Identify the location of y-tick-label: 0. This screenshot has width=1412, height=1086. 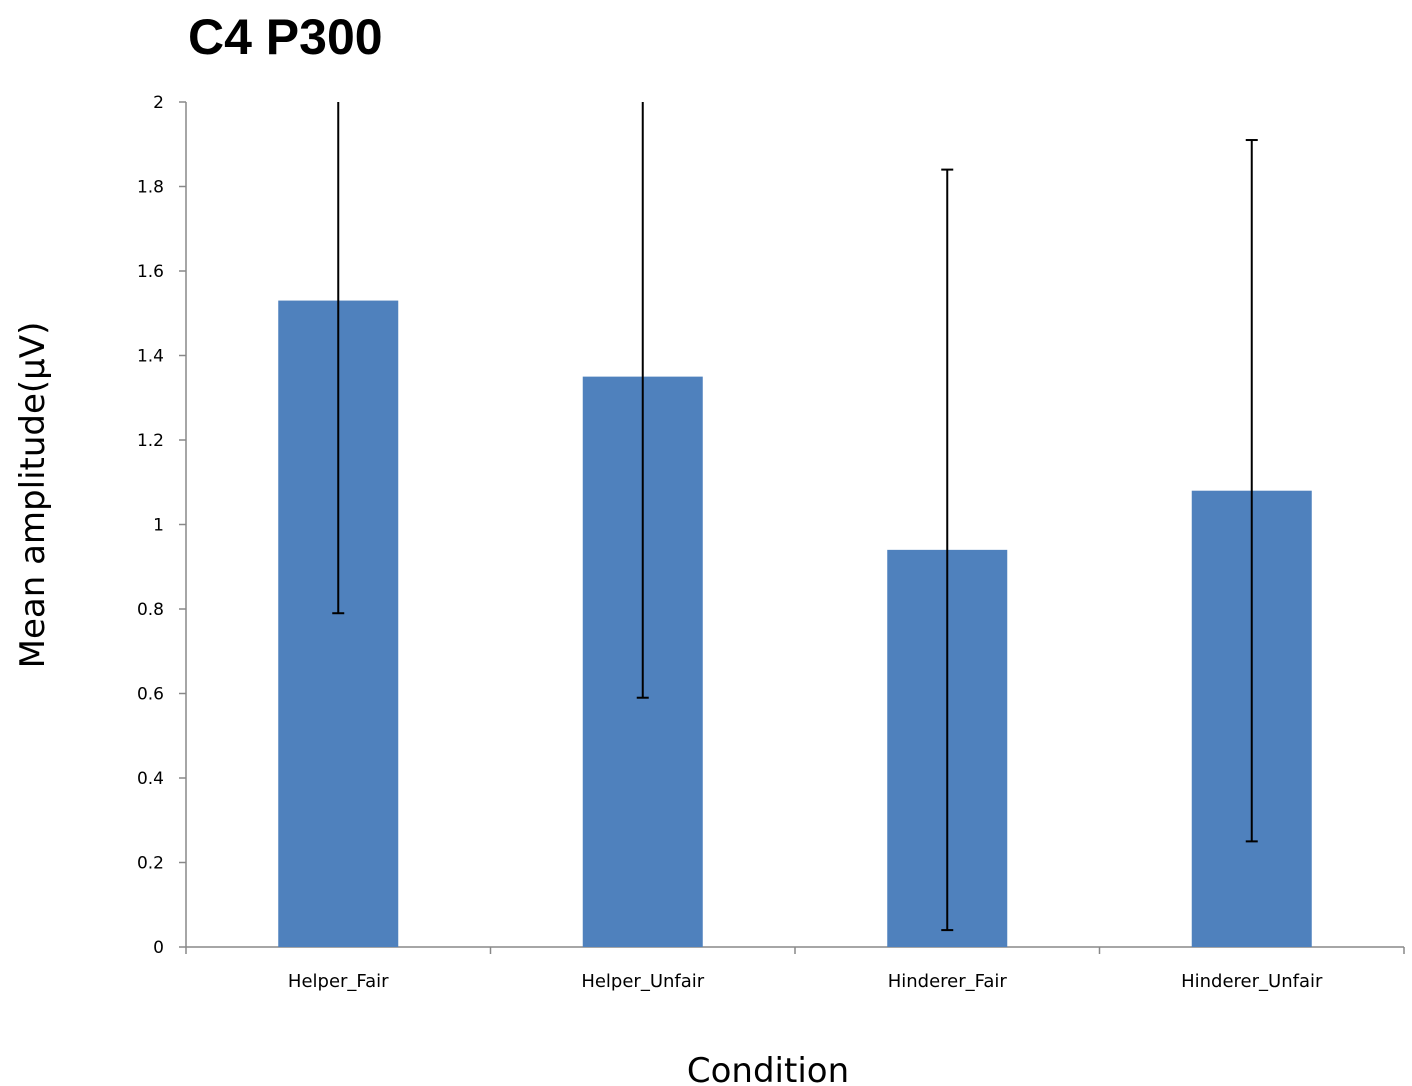
(158, 948).